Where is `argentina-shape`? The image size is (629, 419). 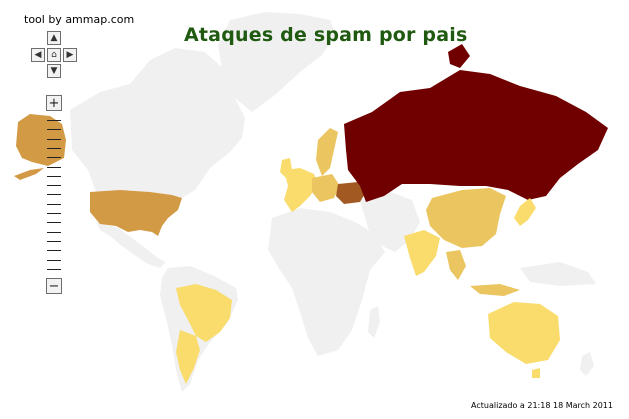
argentina-shape is located at coordinates (188, 357).